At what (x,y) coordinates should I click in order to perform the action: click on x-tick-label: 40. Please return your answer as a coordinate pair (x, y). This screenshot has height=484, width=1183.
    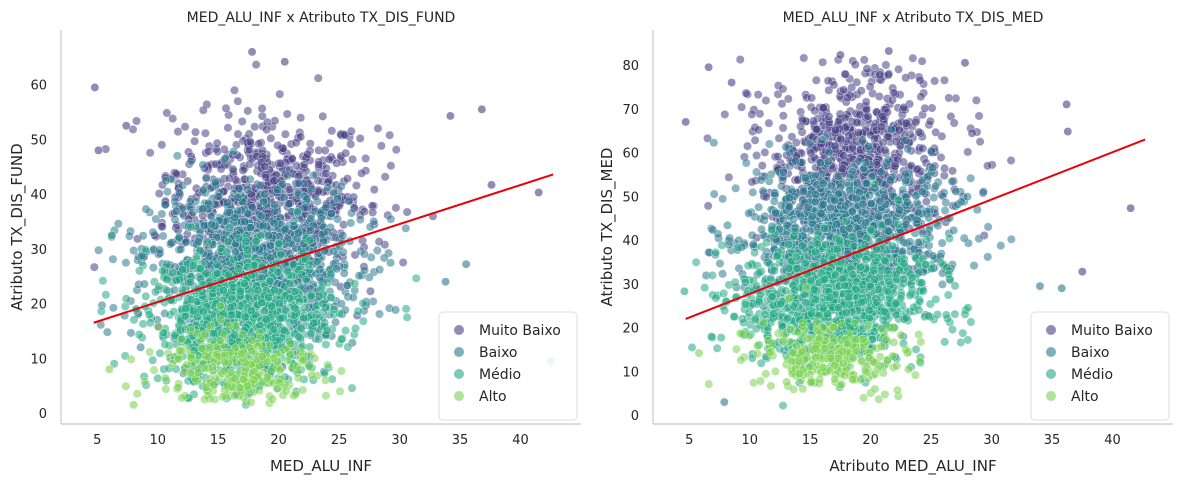
    Looking at the image, I should click on (520, 440).